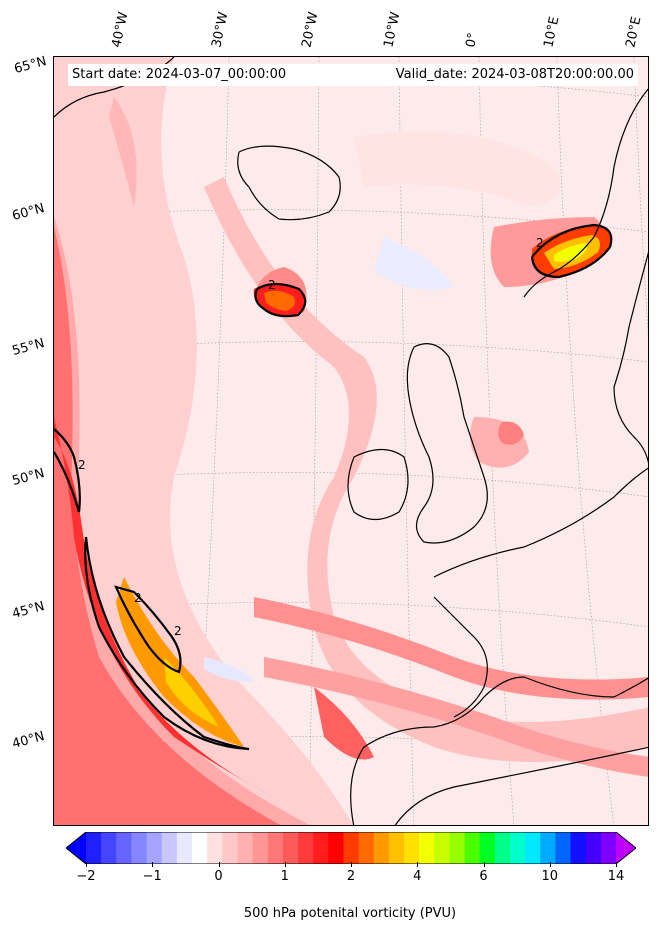 Image resolution: width=659 pixels, height=936 pixels. Describe the element at coordinates (220, 29) in the screenshot. I see `lon-label-30w: 30°W` at that location.